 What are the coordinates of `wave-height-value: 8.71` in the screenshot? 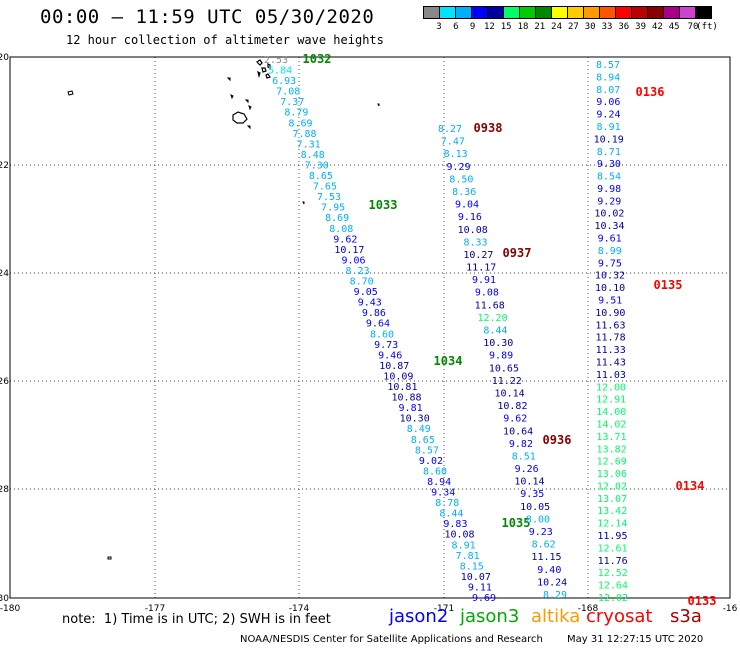 It's located at (609, 152).